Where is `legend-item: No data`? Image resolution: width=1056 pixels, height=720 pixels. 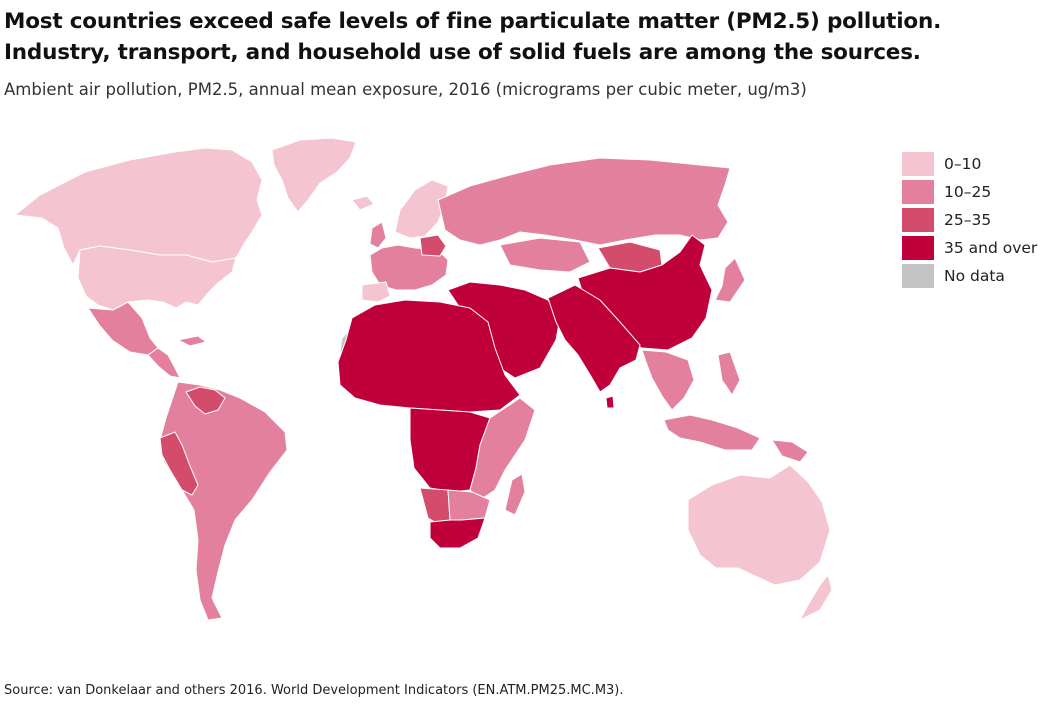
legend-item: No data is located at coordinates (969, 276).